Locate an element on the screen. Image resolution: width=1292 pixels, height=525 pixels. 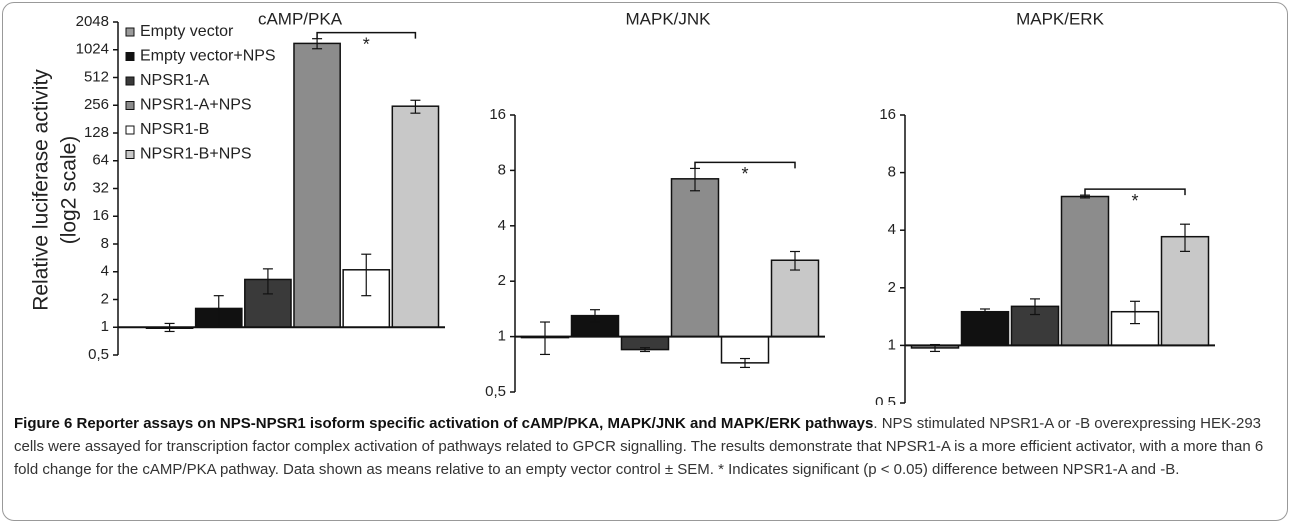
y-tick-label: 128 is located at coordinates (96, 132).